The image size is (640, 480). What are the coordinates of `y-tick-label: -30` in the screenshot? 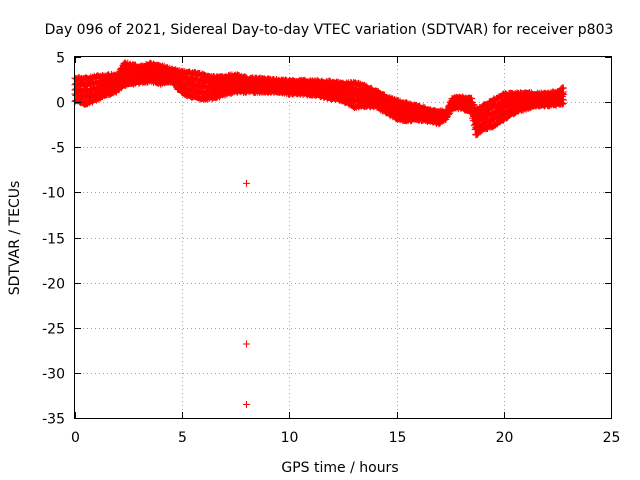 It's located at (53, 375).